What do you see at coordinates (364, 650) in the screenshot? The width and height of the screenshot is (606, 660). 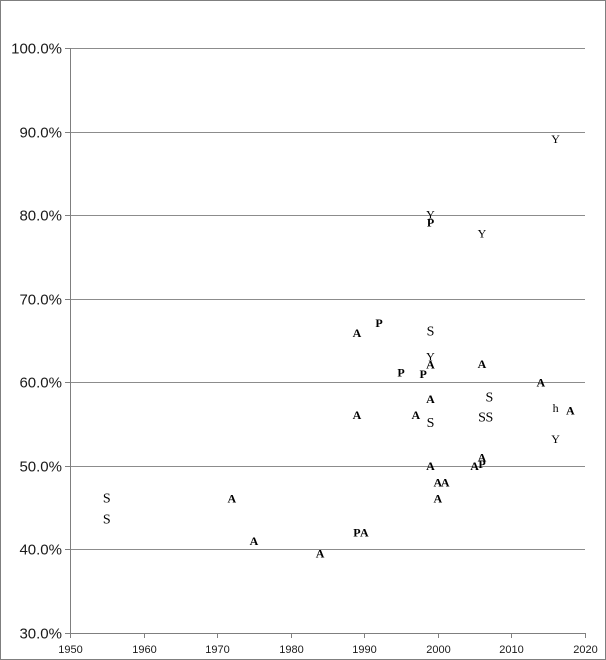 I see `x-tick-label: 1990` at bounding box center [364, 650].